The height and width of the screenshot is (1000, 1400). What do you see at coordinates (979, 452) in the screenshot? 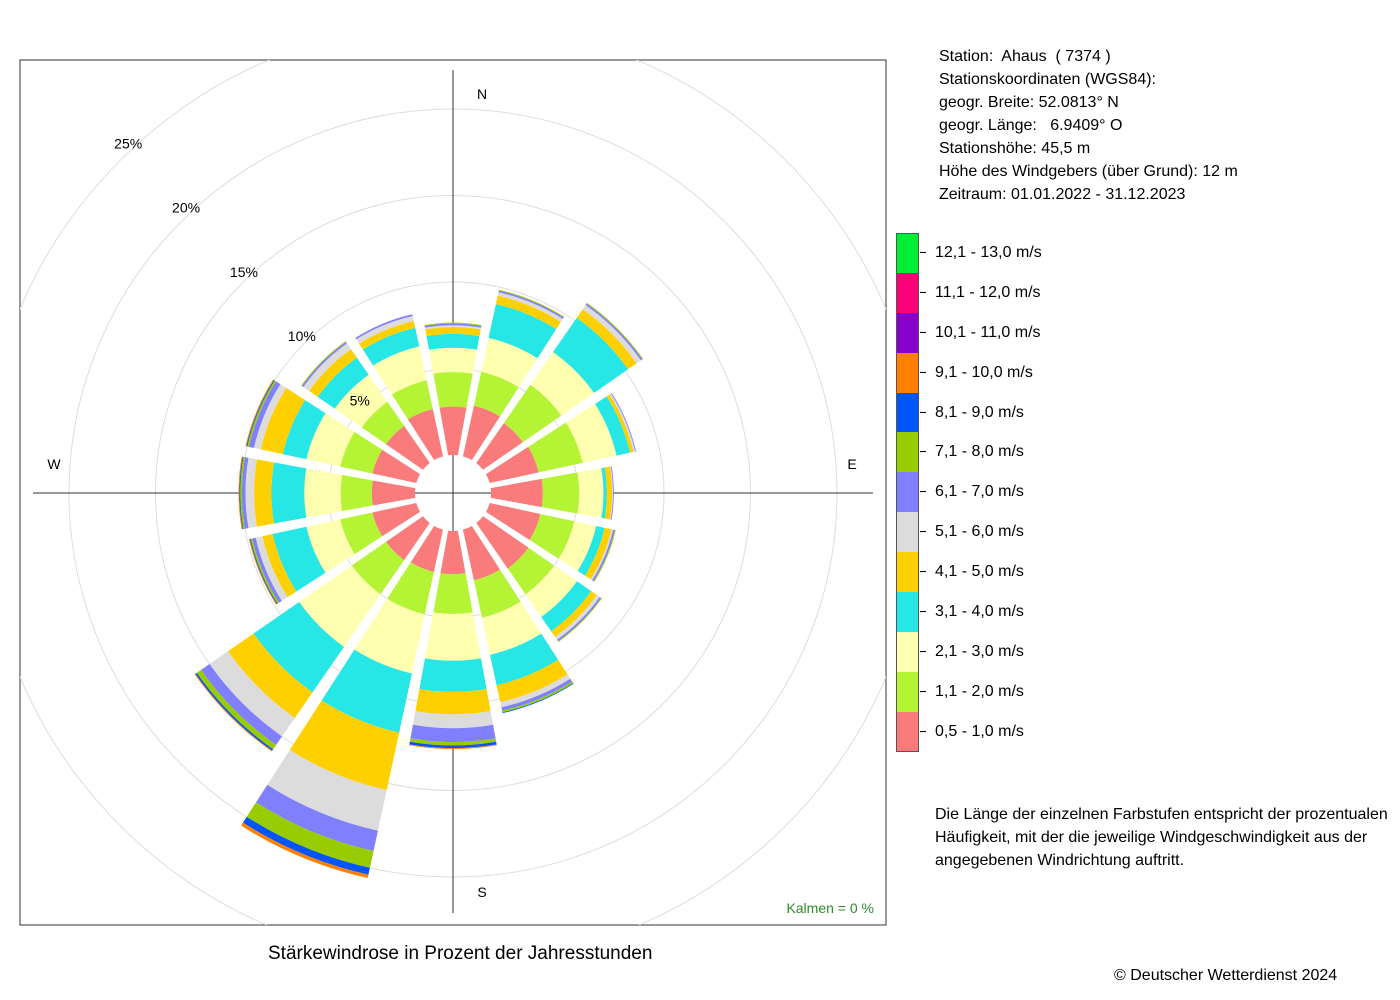
I see `legend-label: 7,1 - 8,0 m/s` at bounding box center [979, 452].